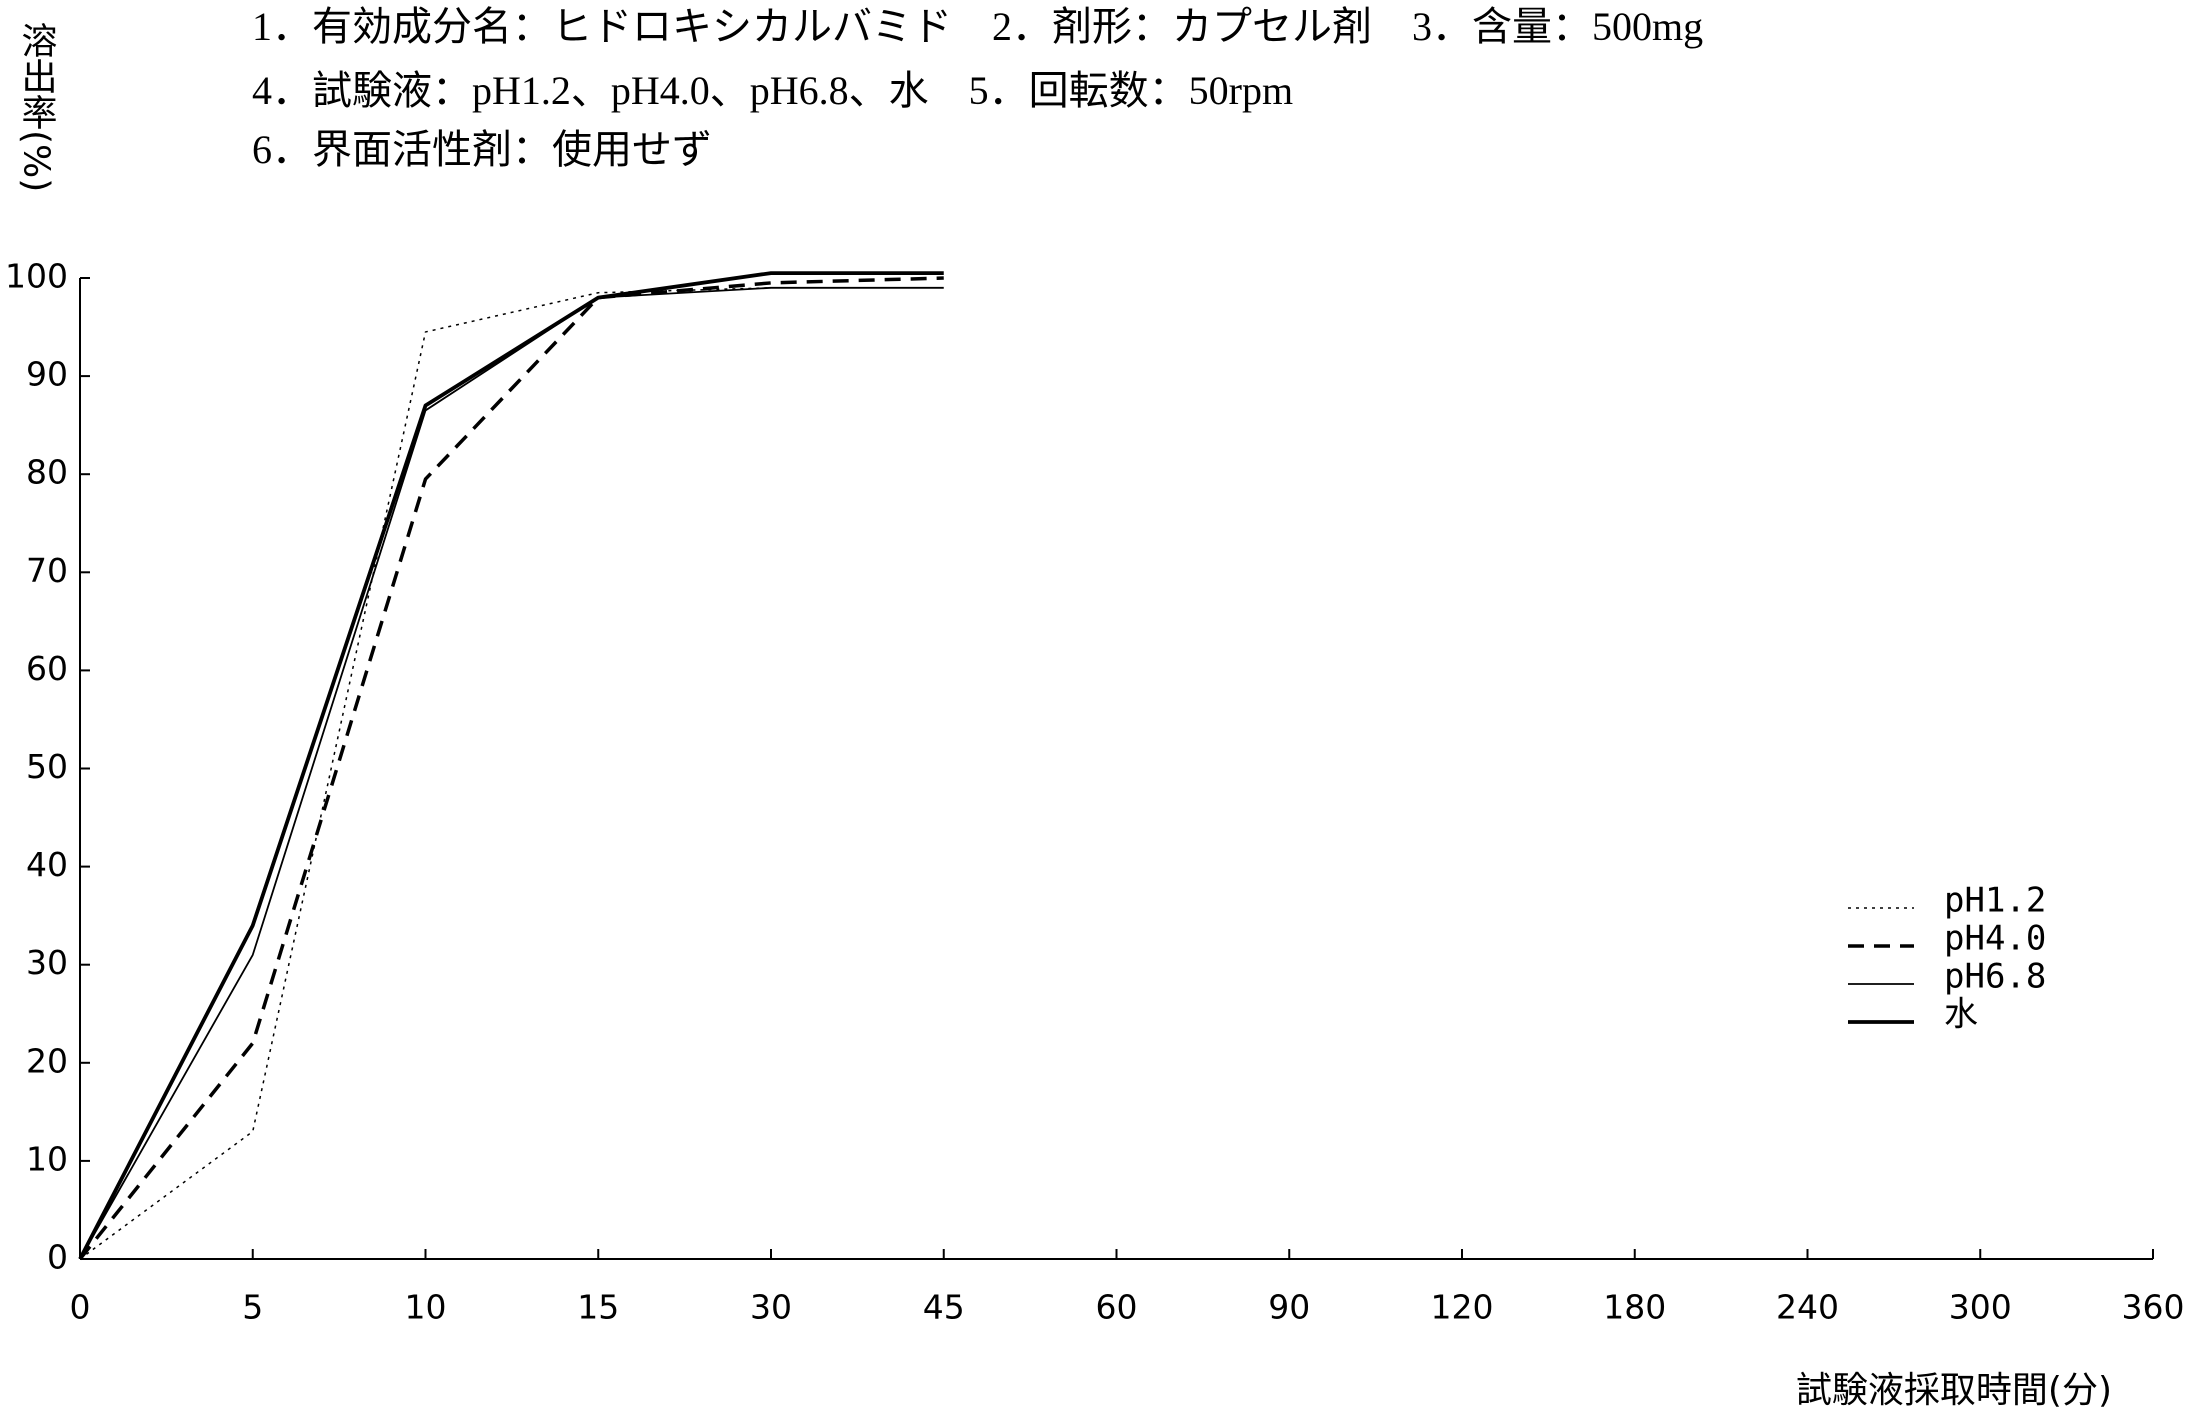 This screenshot has height=1417, width=2189. What do you see at coordinates (252, 1307) in the screenshot?
I see `x-tick-label: 5` at bounding box center [252, 1307].